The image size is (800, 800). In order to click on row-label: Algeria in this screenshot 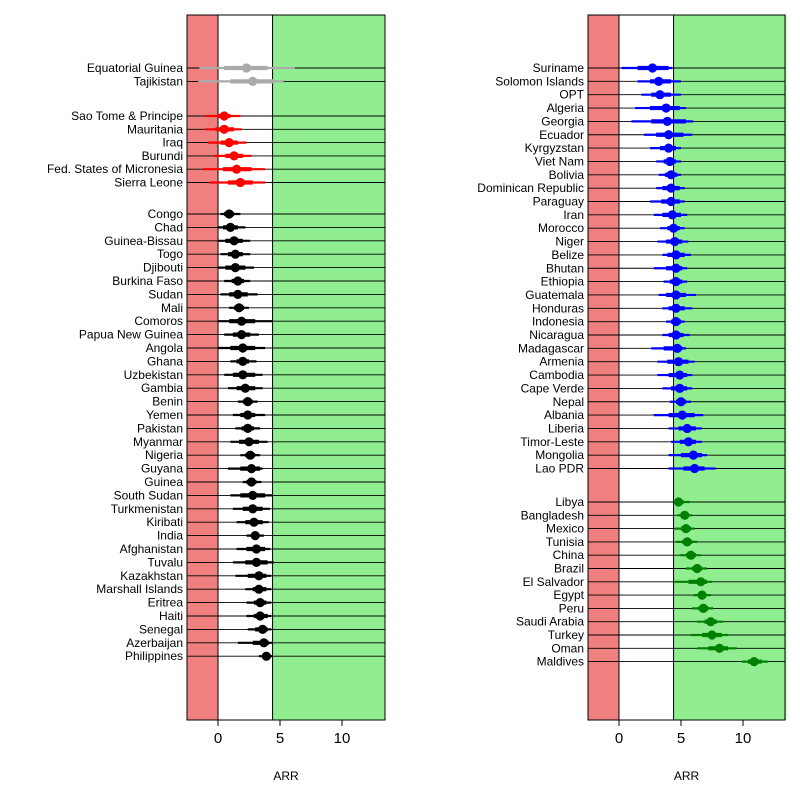, I will do `click(566, 108)`.